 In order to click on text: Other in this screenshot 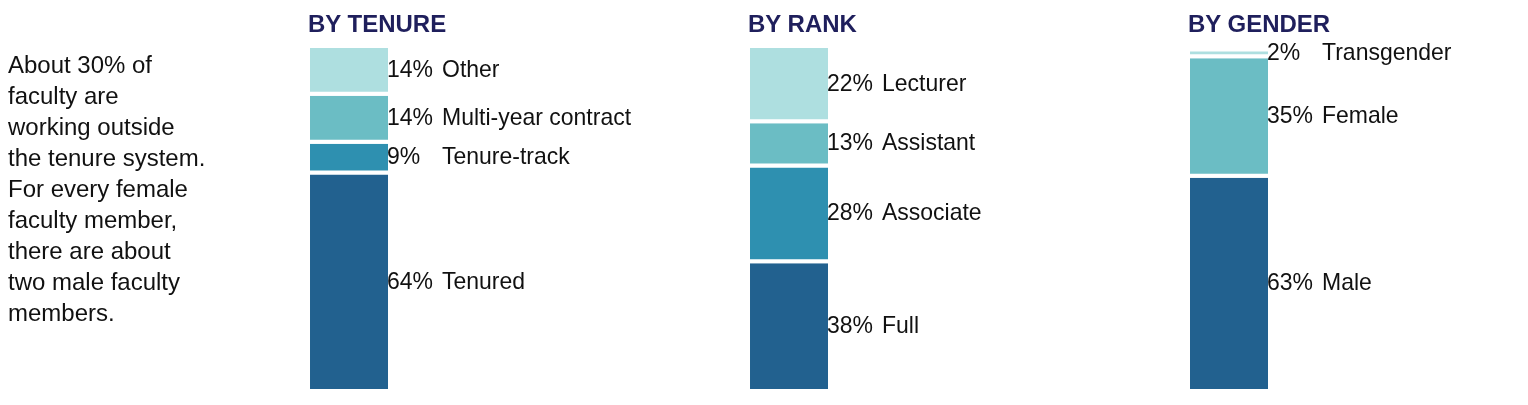, I will do `click(471, 68)`.